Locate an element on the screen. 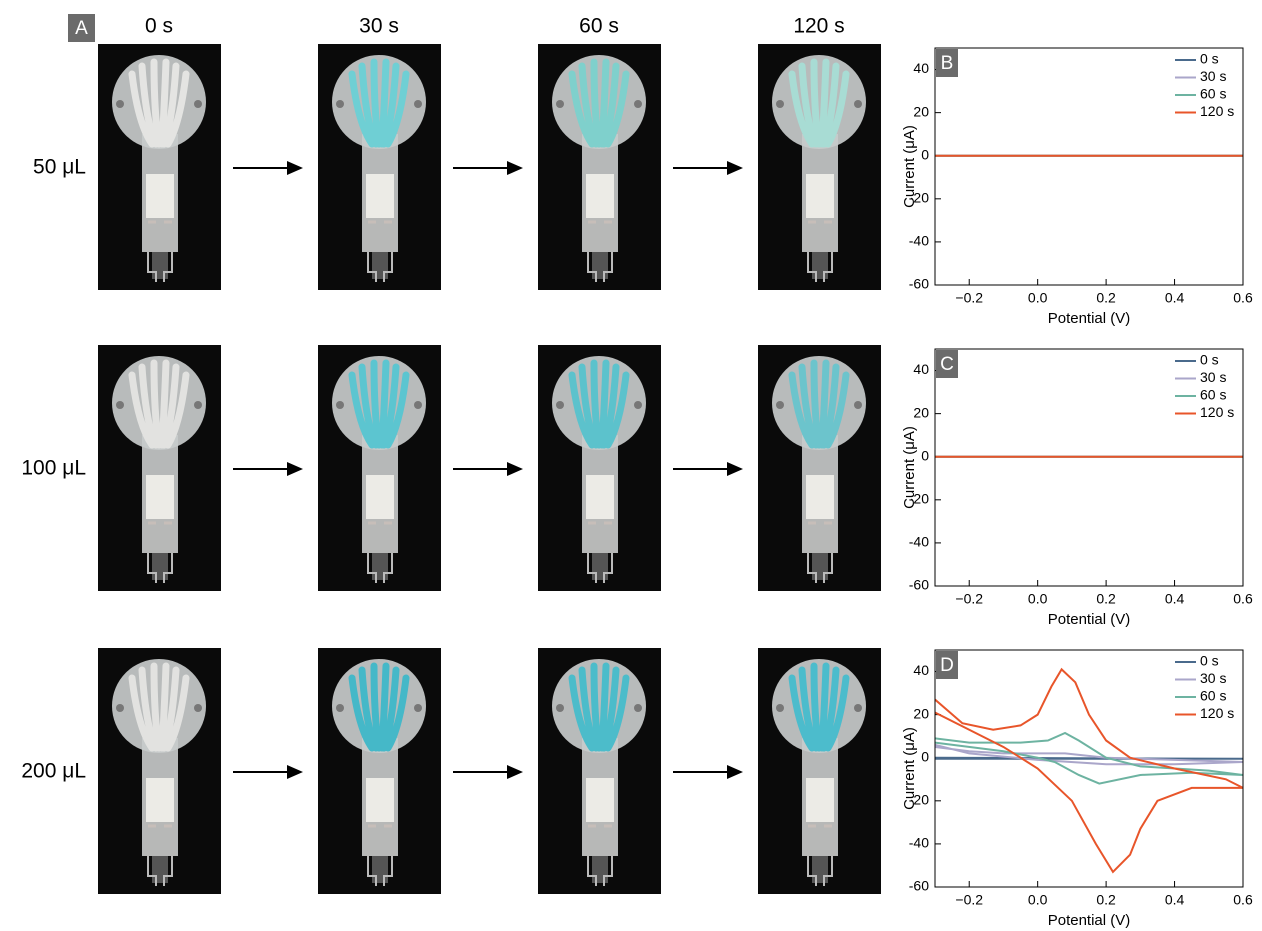 Image resolution: width=1262 pixels, height=931 pixels. panel-label: C is located at coordinates (947, 364).